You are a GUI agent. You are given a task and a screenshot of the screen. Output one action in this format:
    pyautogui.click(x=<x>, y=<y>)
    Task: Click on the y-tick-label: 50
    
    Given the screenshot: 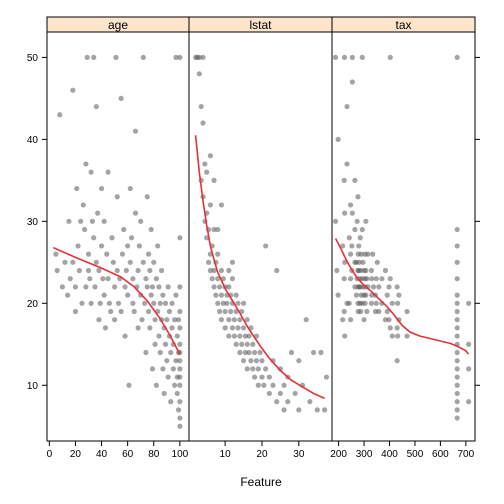 What is the action you would take?
    pyautogui.click(x=33, y=58)
    